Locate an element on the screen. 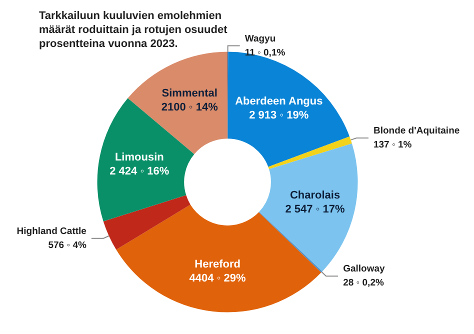 The image size is (474, 334). slice-label: Aberdeen Angus is located at coordinates (279, 101).